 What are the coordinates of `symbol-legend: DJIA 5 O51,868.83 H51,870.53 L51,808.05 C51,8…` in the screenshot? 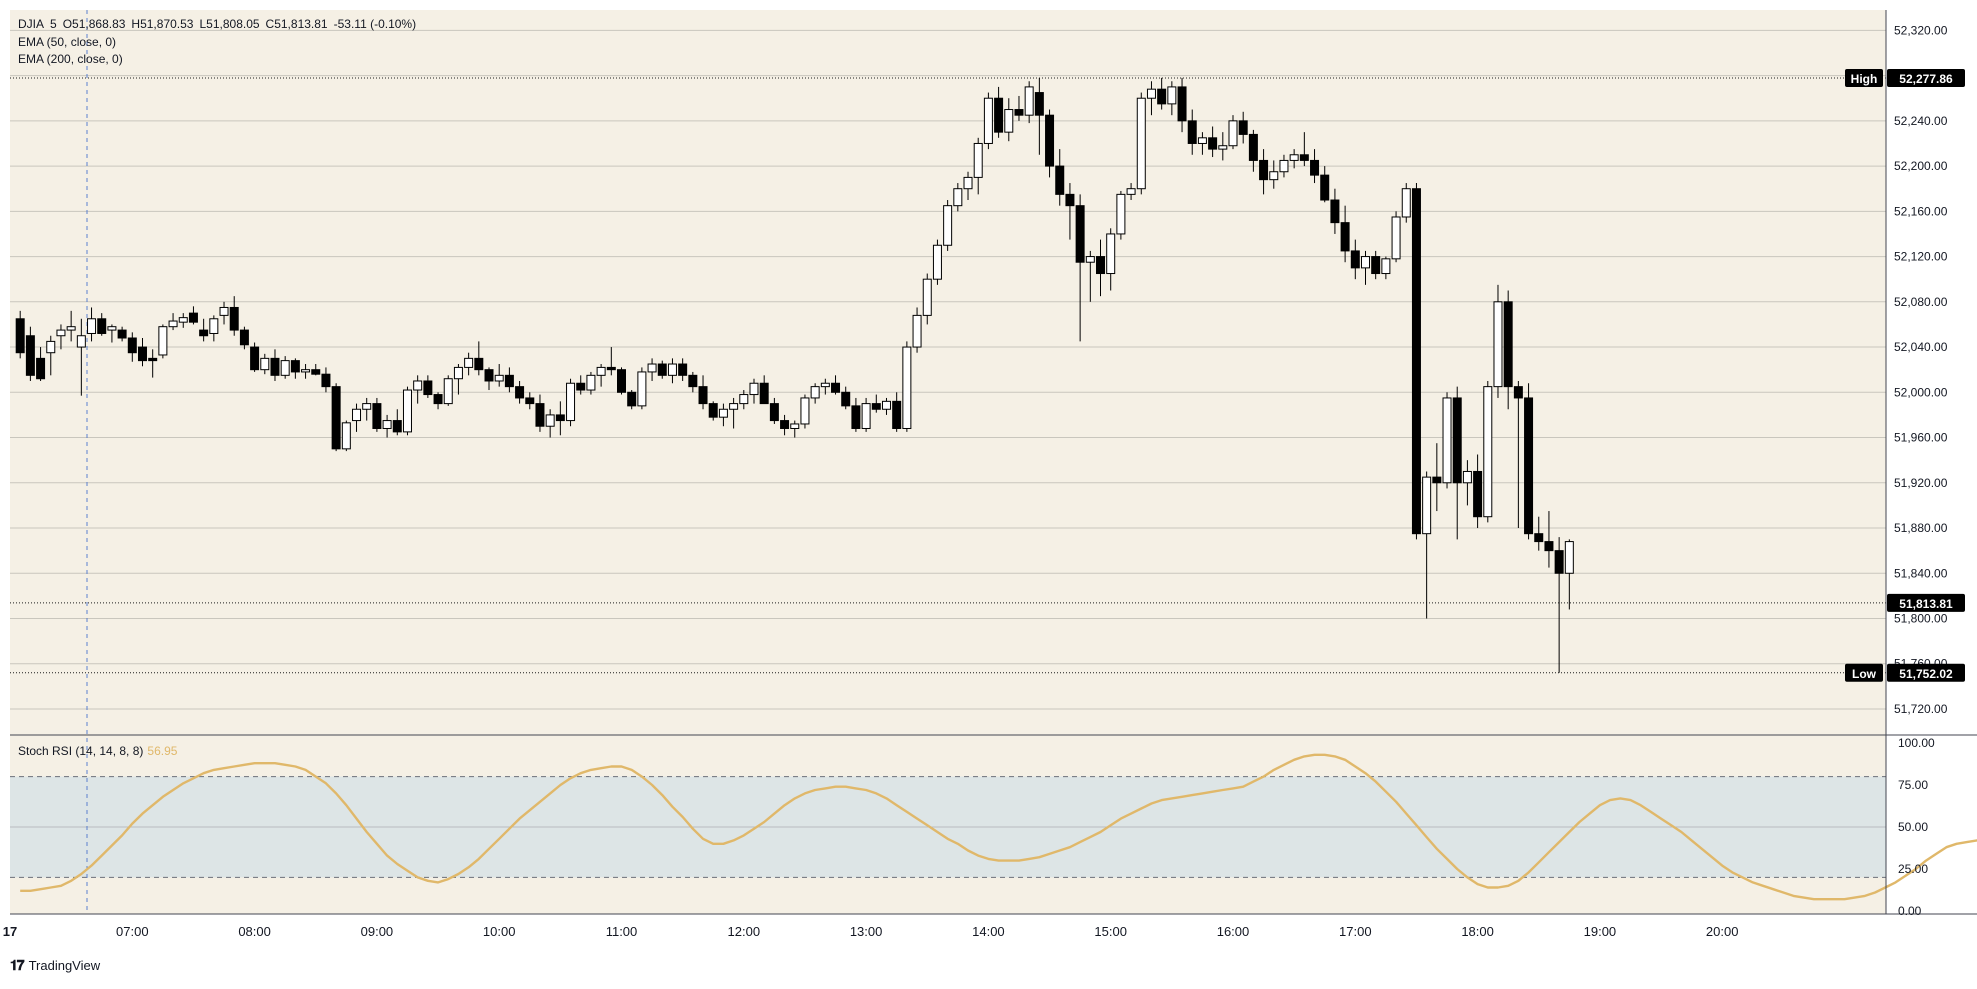 It's located at (220, 24).